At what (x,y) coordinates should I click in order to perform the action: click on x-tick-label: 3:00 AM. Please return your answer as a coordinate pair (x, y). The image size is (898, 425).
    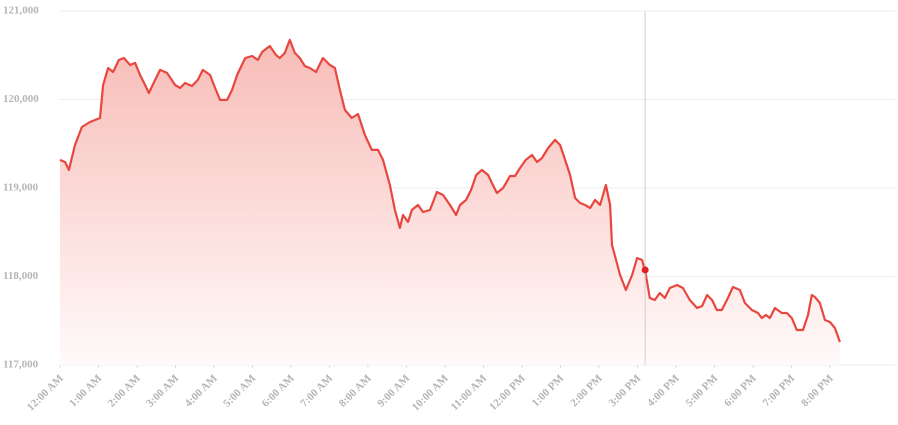
    Looking at the image, I should click on (163, 391).